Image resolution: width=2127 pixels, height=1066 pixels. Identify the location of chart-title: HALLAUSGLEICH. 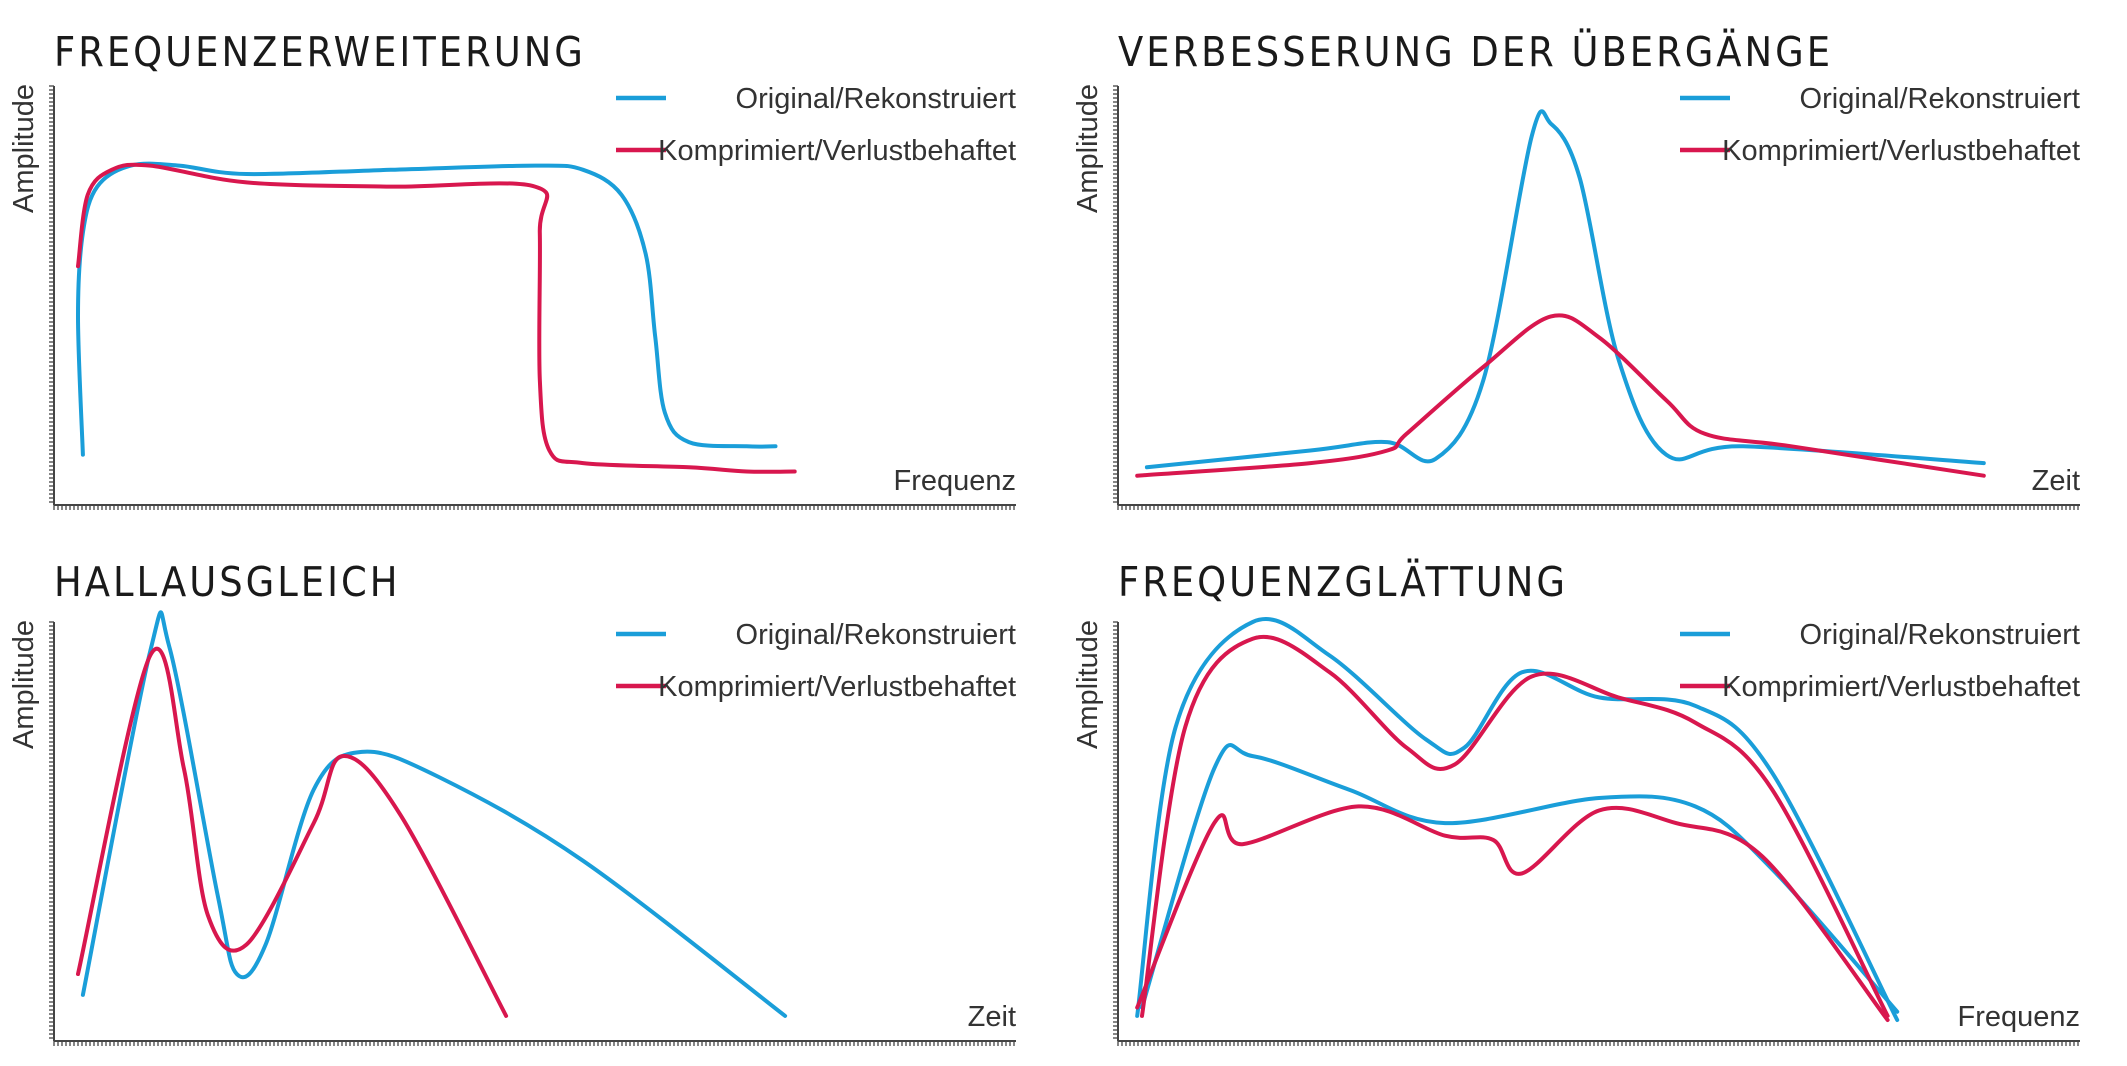
(227, 582).